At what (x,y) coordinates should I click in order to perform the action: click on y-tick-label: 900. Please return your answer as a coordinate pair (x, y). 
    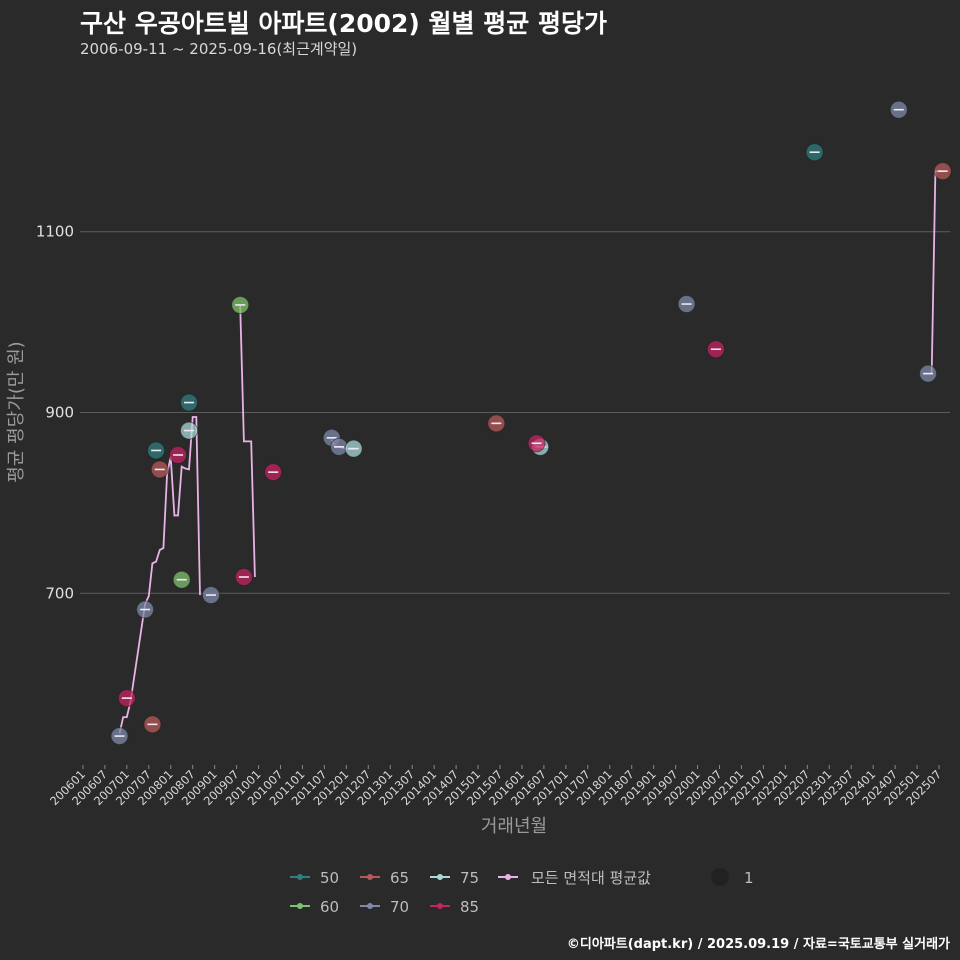
    Looking at the image, I should click on (59, 413).